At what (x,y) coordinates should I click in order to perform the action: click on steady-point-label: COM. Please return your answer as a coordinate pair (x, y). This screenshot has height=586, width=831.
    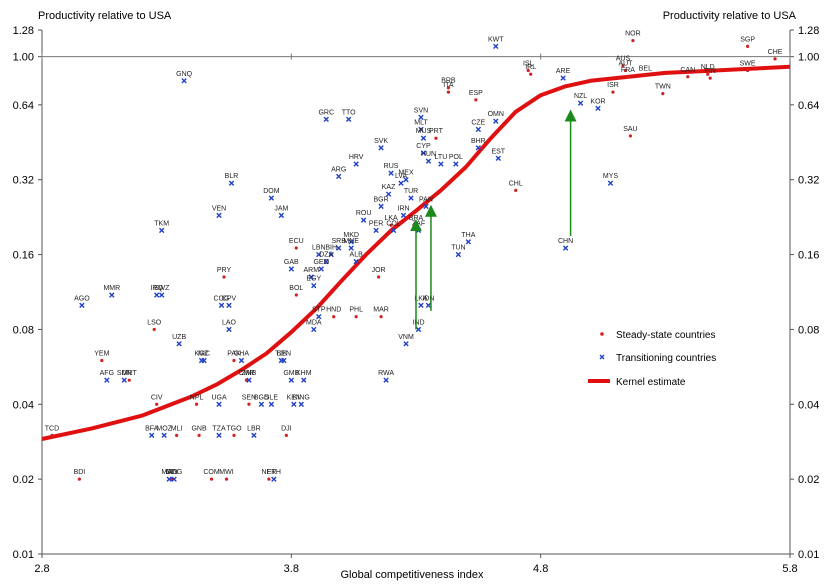
    Looking at the image, I should click on (211, 472).